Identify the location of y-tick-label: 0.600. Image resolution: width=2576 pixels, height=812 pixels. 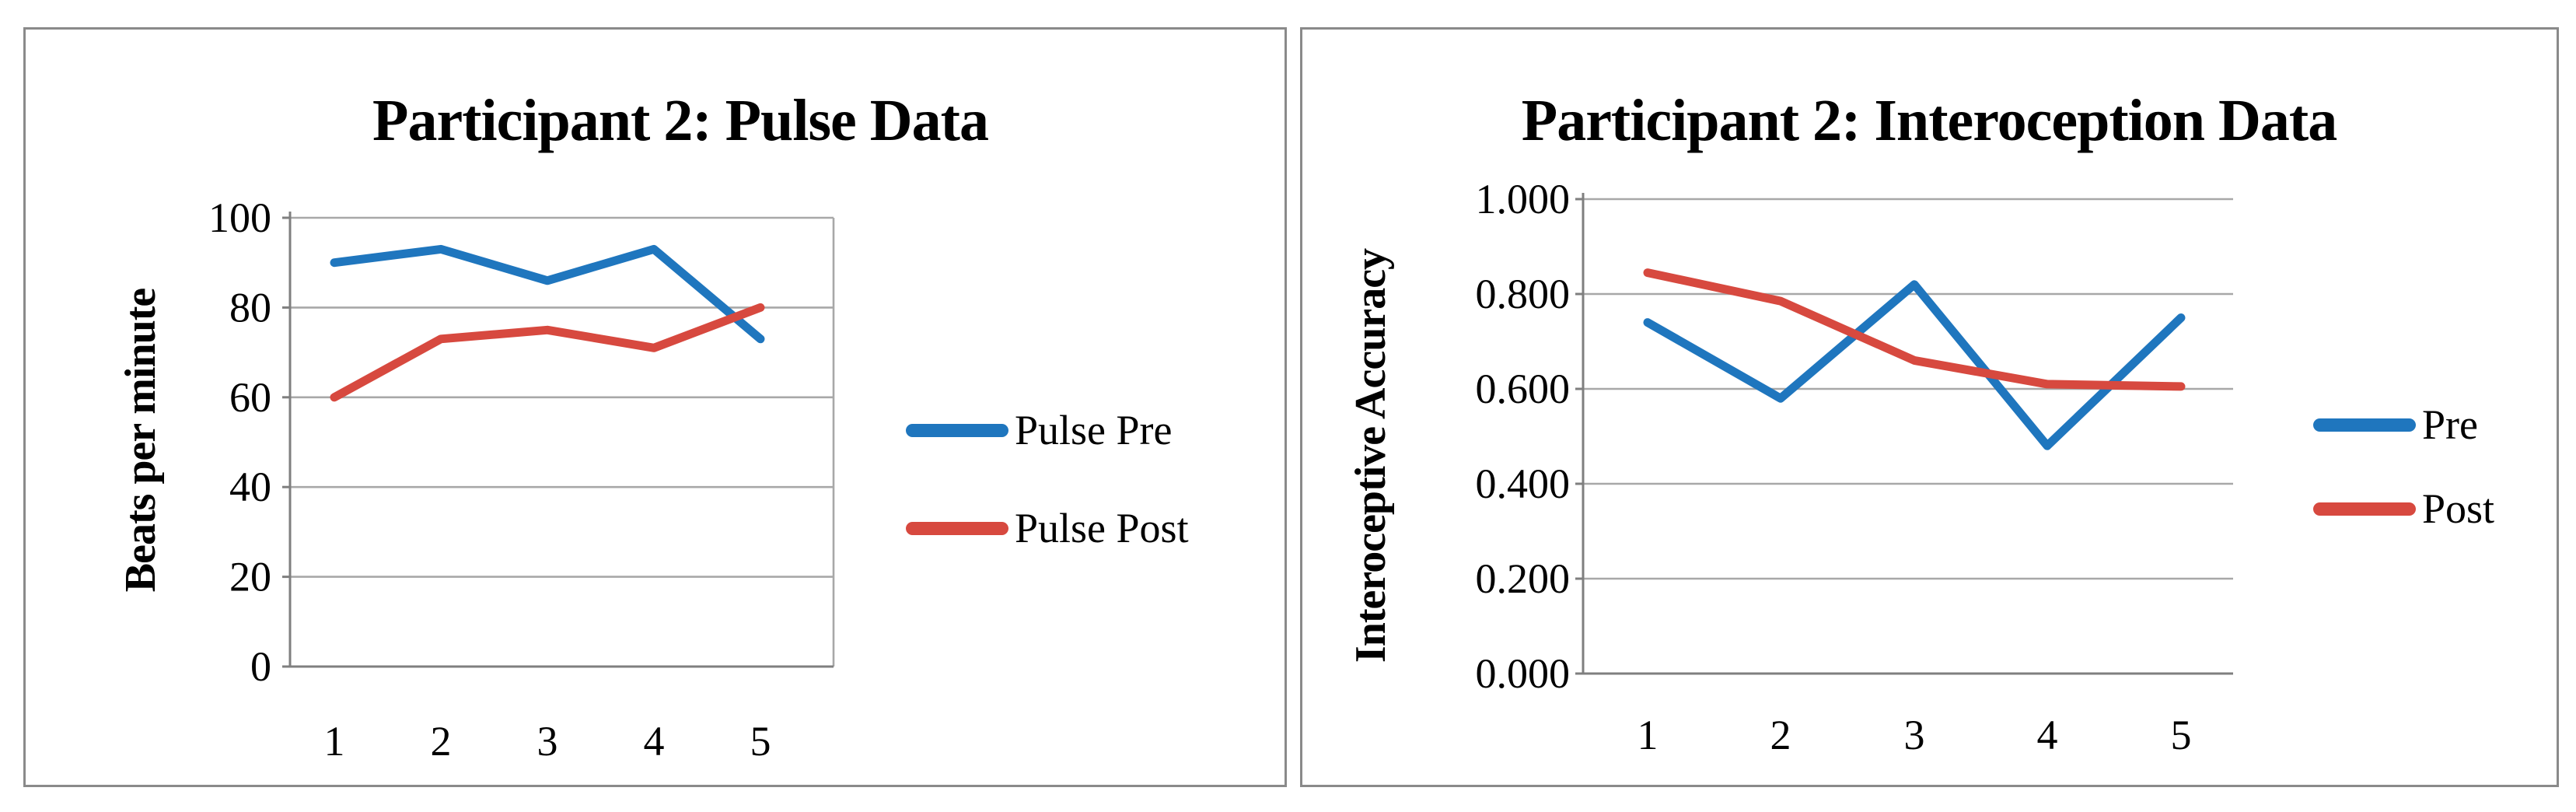
(1523, 389).